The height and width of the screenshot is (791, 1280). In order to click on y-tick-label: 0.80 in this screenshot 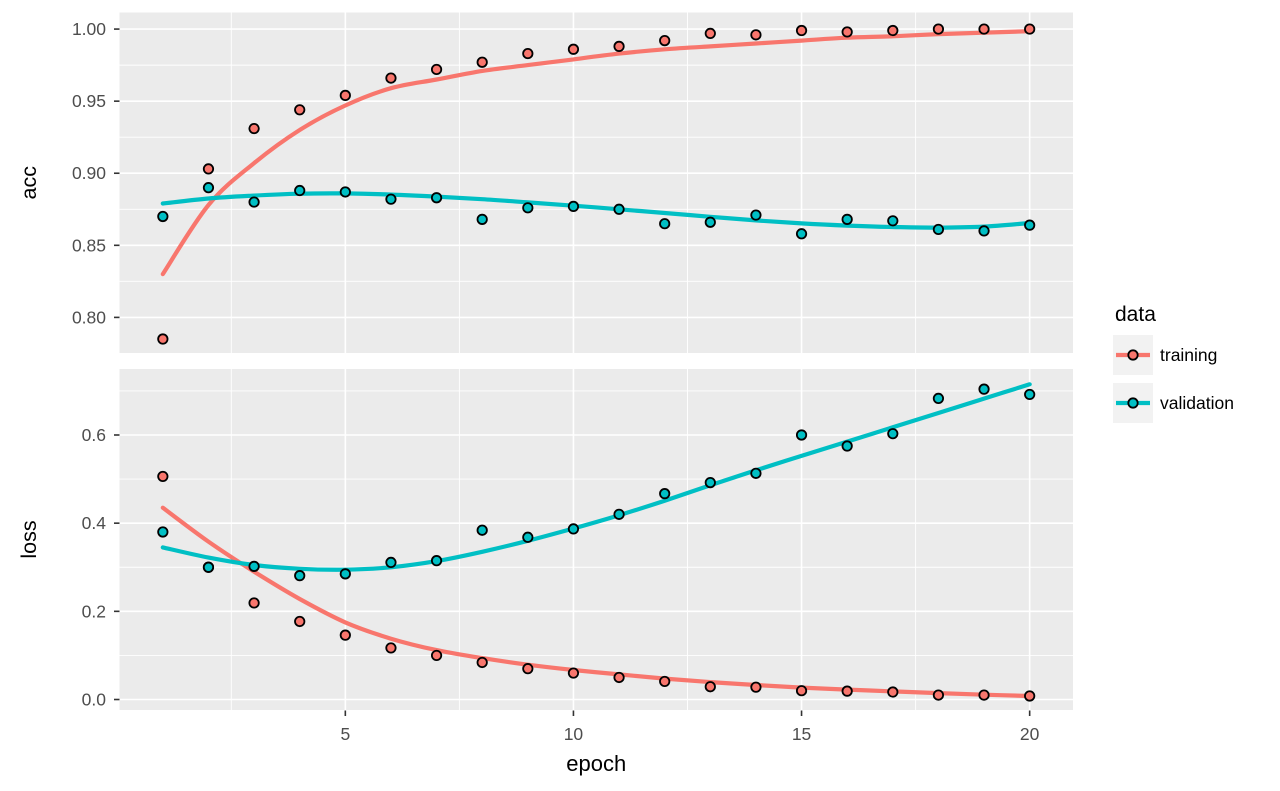, I will do `click(89, 317)`.